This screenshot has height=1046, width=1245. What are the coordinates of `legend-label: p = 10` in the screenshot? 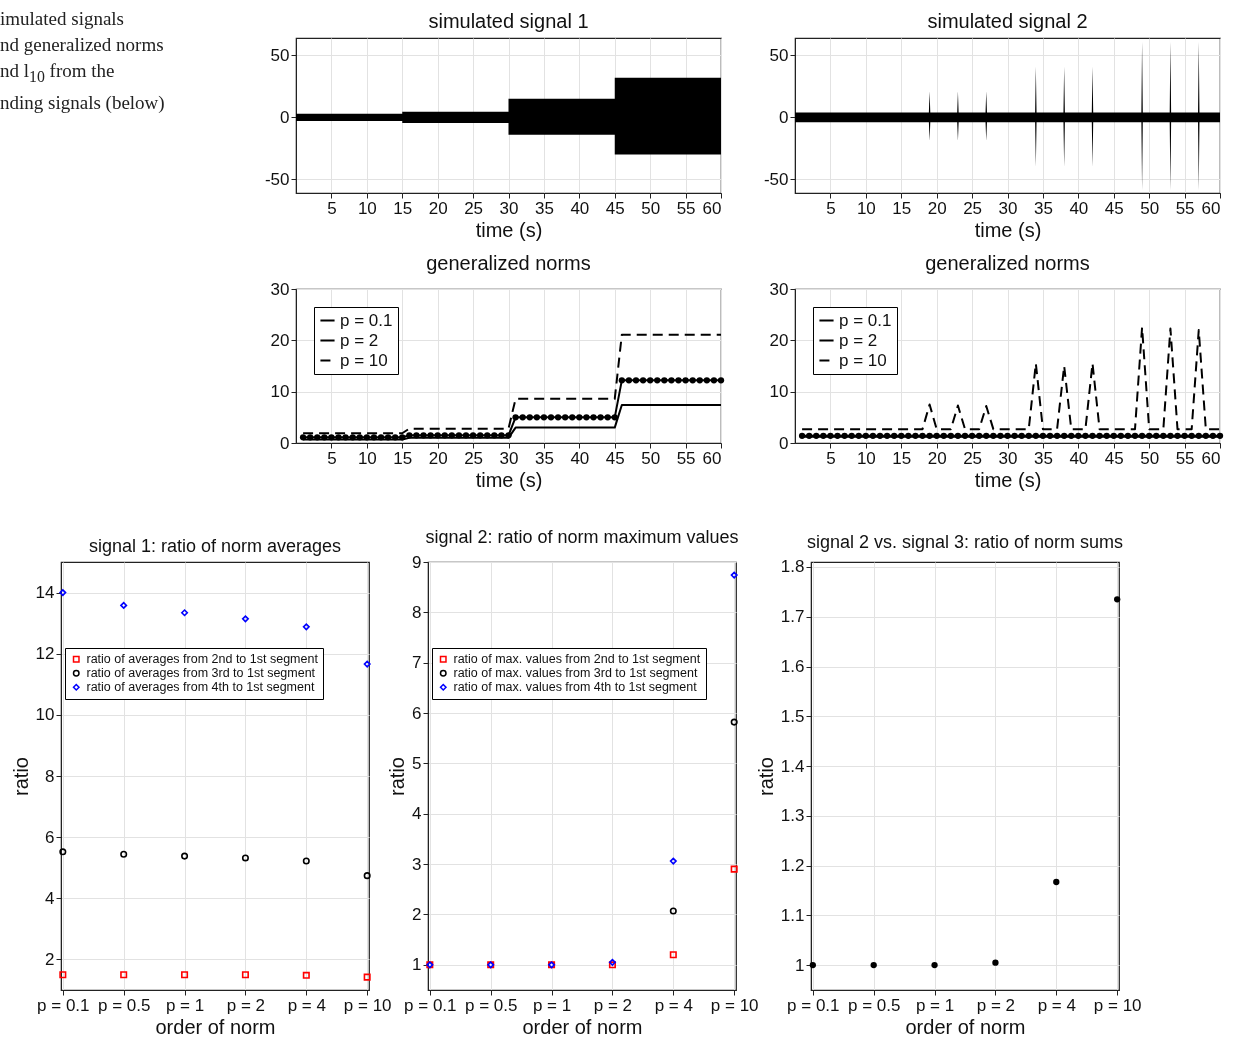 It's located at (863, 360).